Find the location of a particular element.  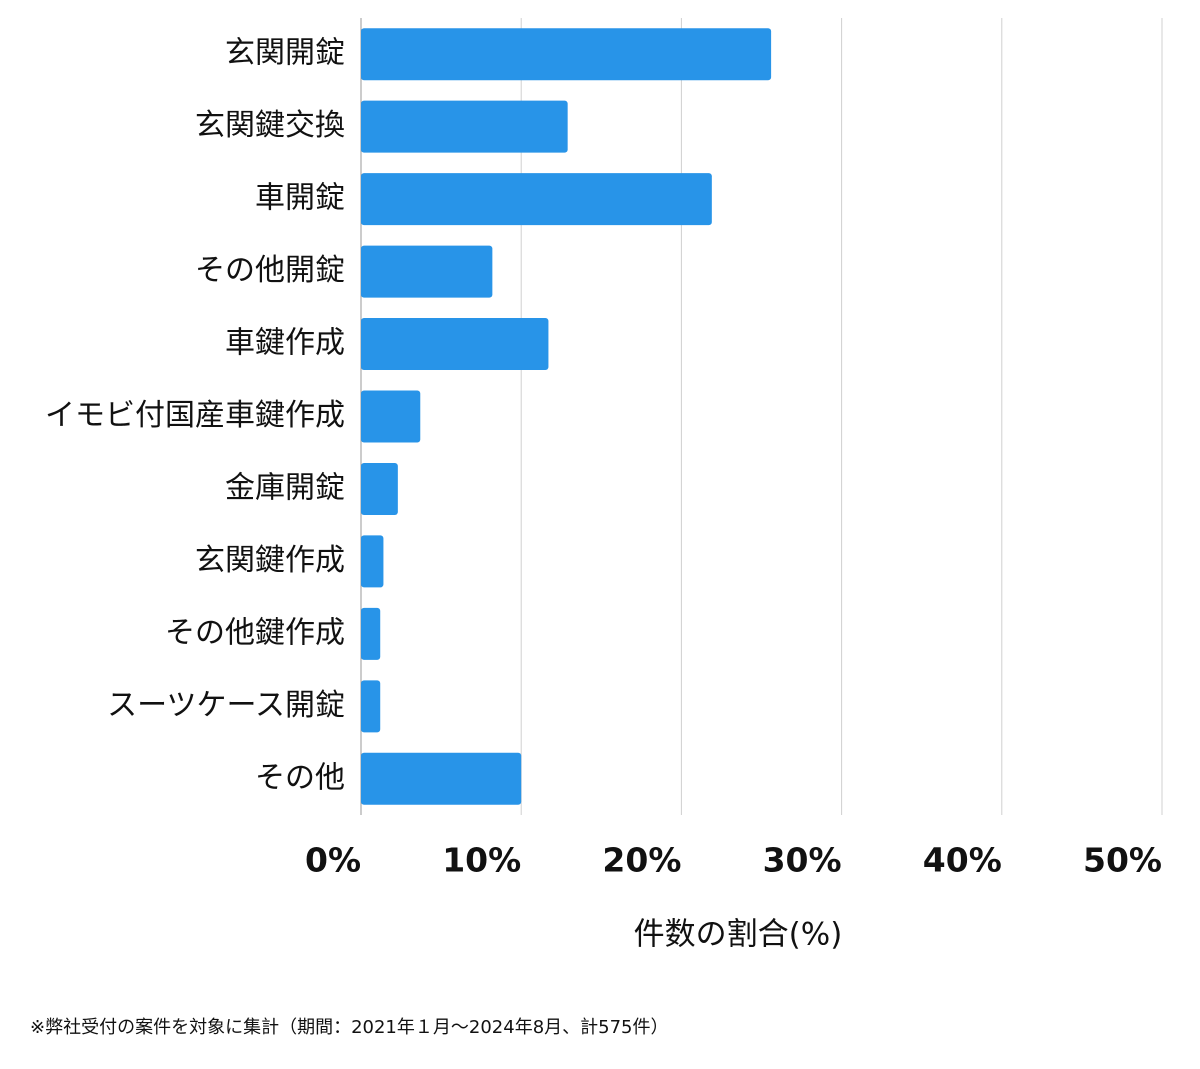

x-tick-label: 20% is located at coordinates (641, 860).